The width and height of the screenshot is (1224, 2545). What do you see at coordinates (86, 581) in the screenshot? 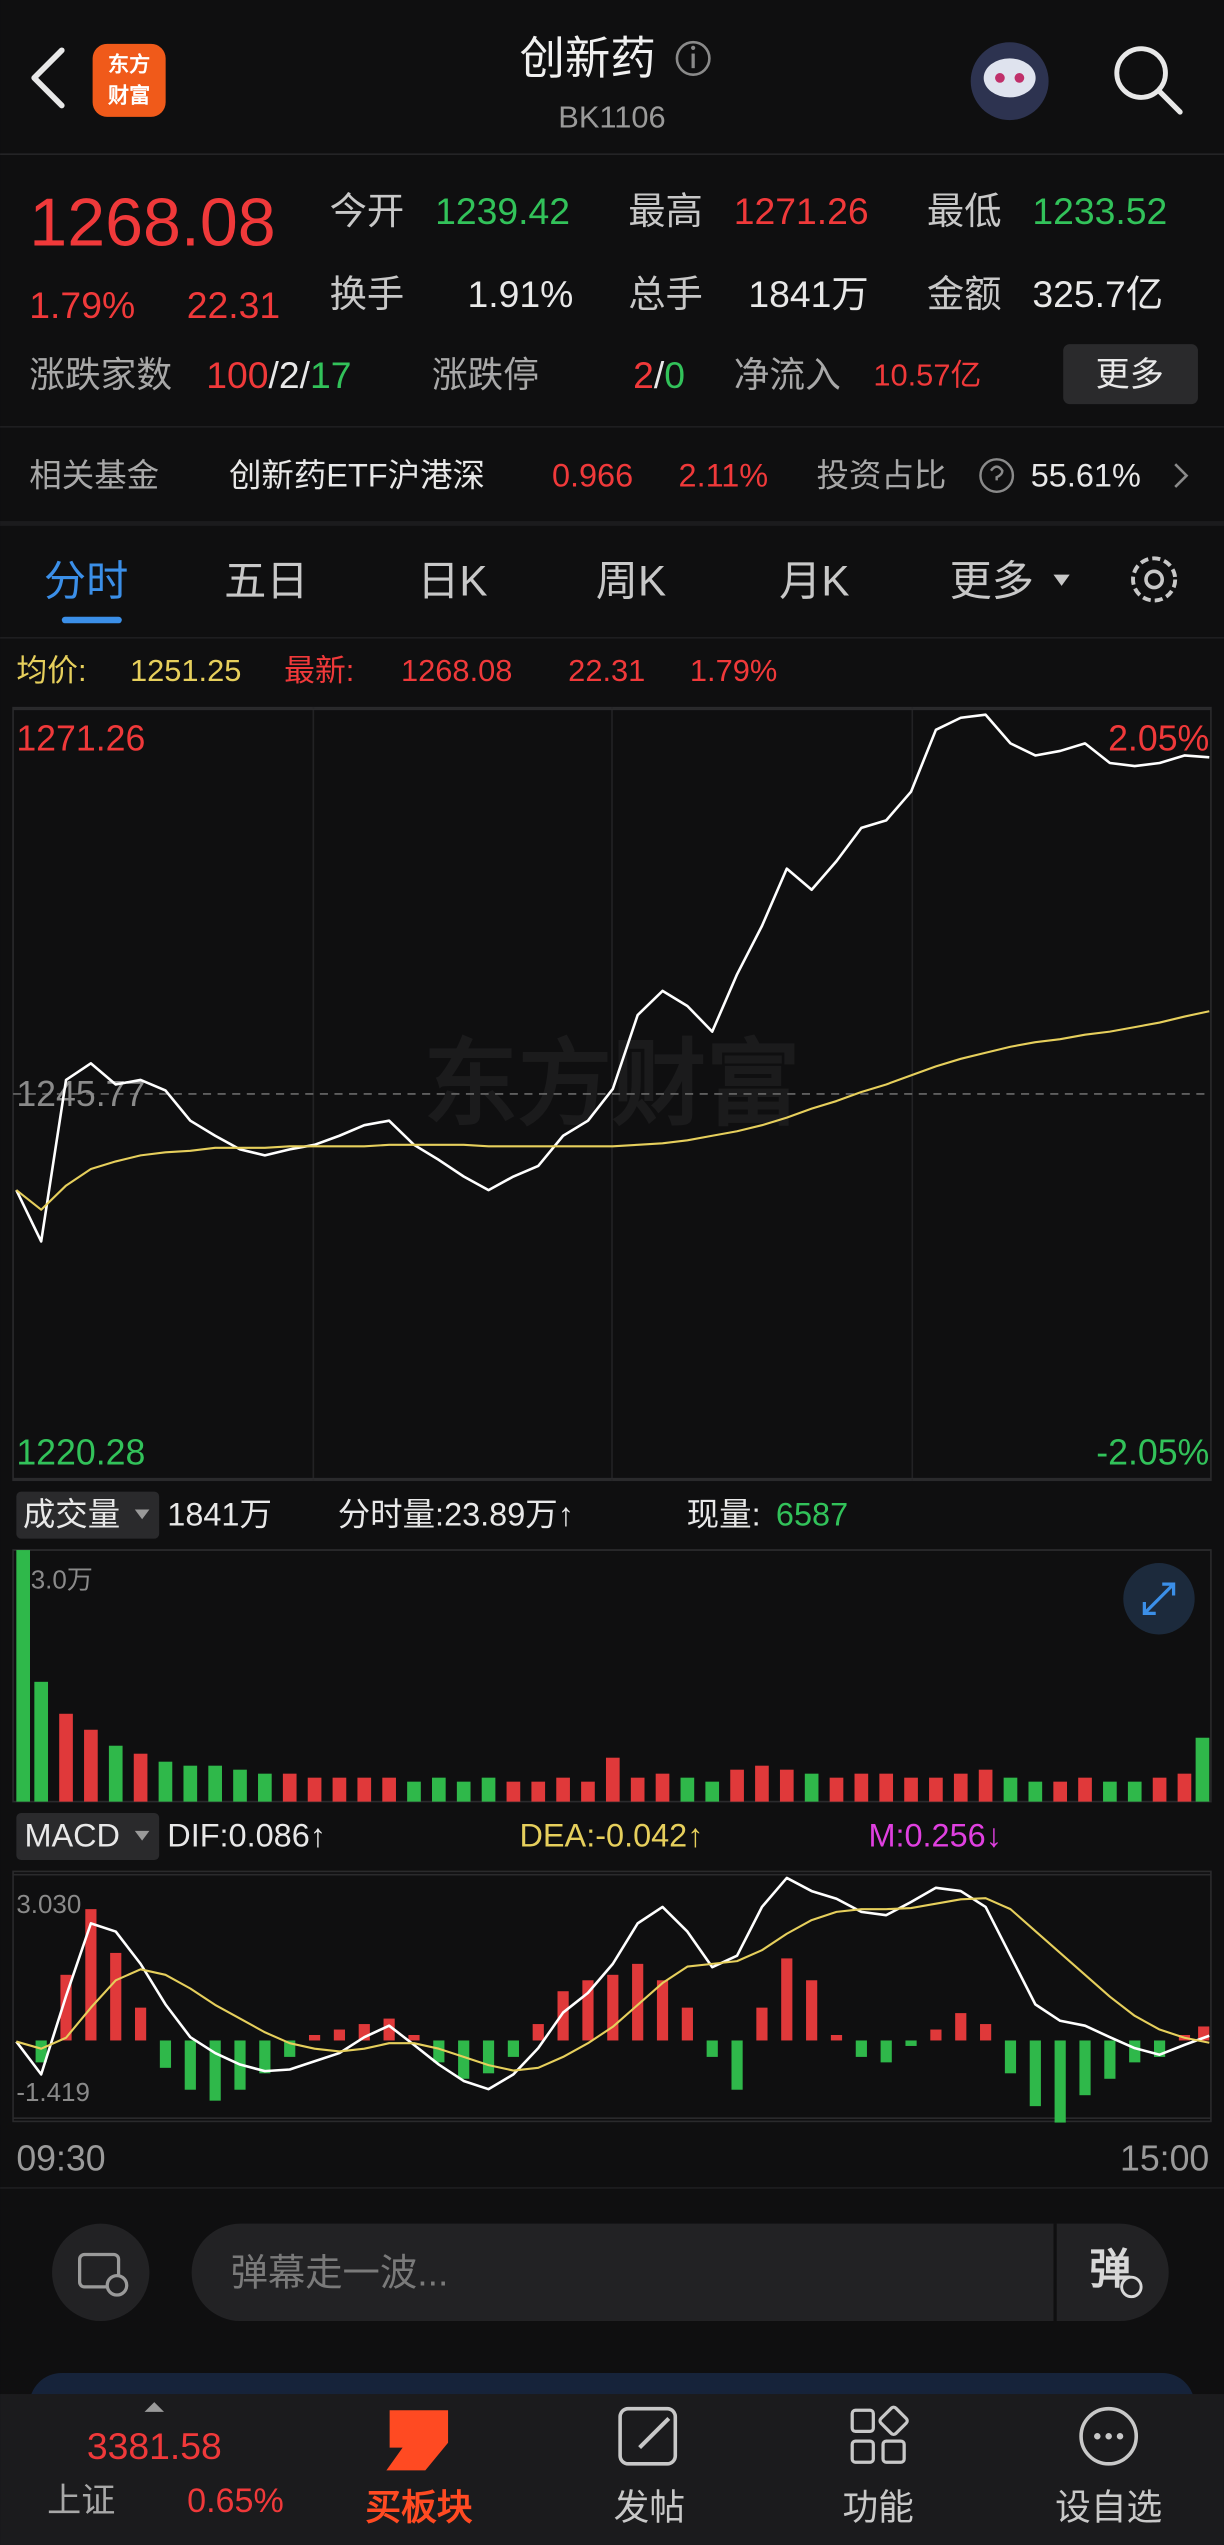
I see `period-tab: 分时` at bounding box center [86, 581].